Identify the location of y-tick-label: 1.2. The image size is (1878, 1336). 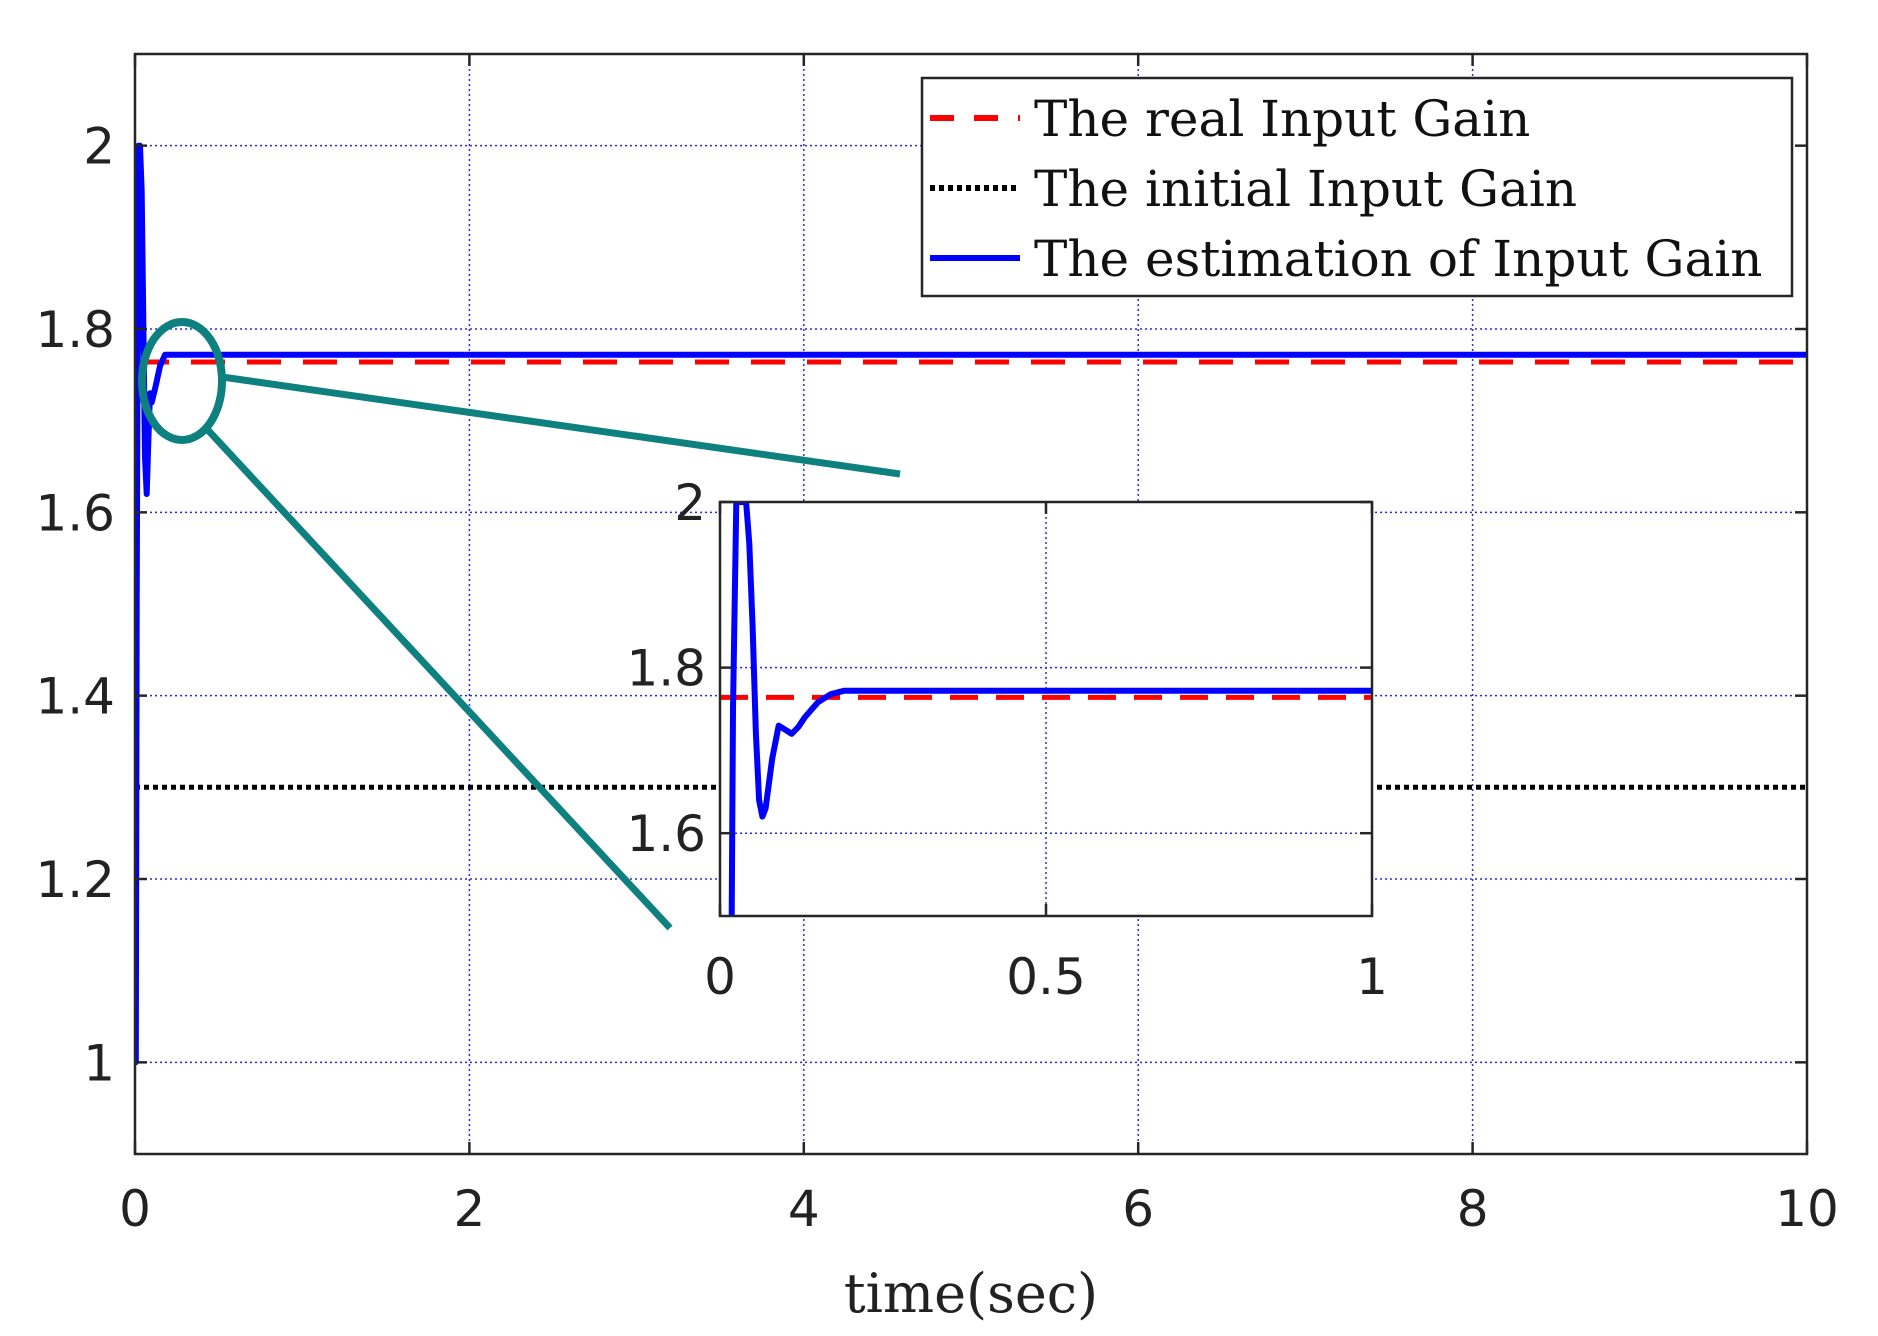
(75, 880).